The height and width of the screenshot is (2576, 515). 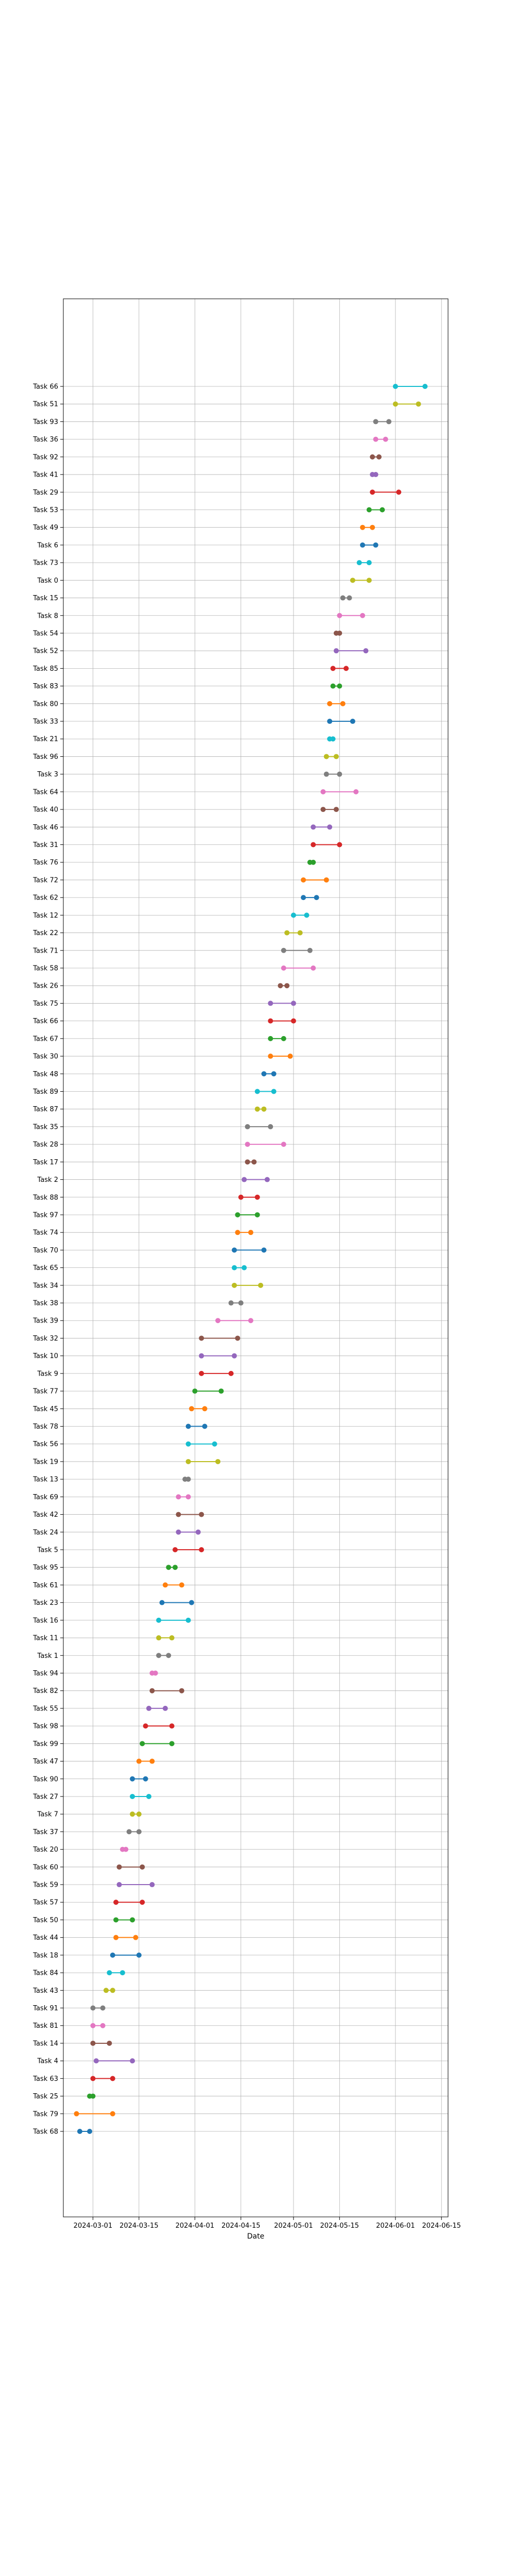 I want to click on y-tick-label: Task 85, so click(x=45, y=669).